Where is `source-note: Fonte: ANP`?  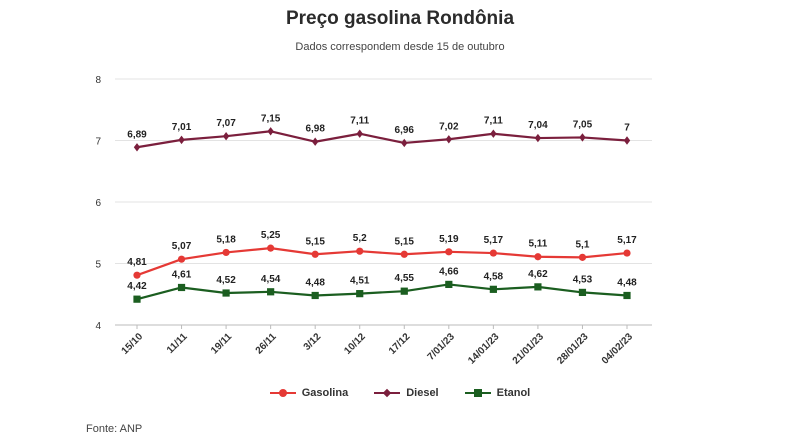
source-note: Fonte: ANP is located at coordinates (114, 429).